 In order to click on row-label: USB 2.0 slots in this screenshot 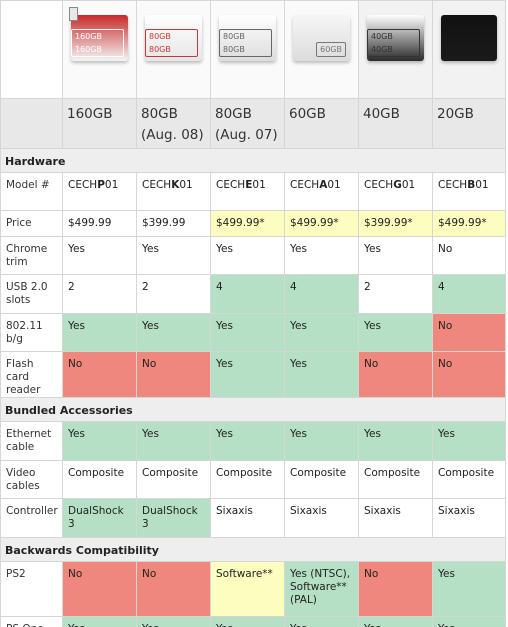, I will do `click(31, 294)`.